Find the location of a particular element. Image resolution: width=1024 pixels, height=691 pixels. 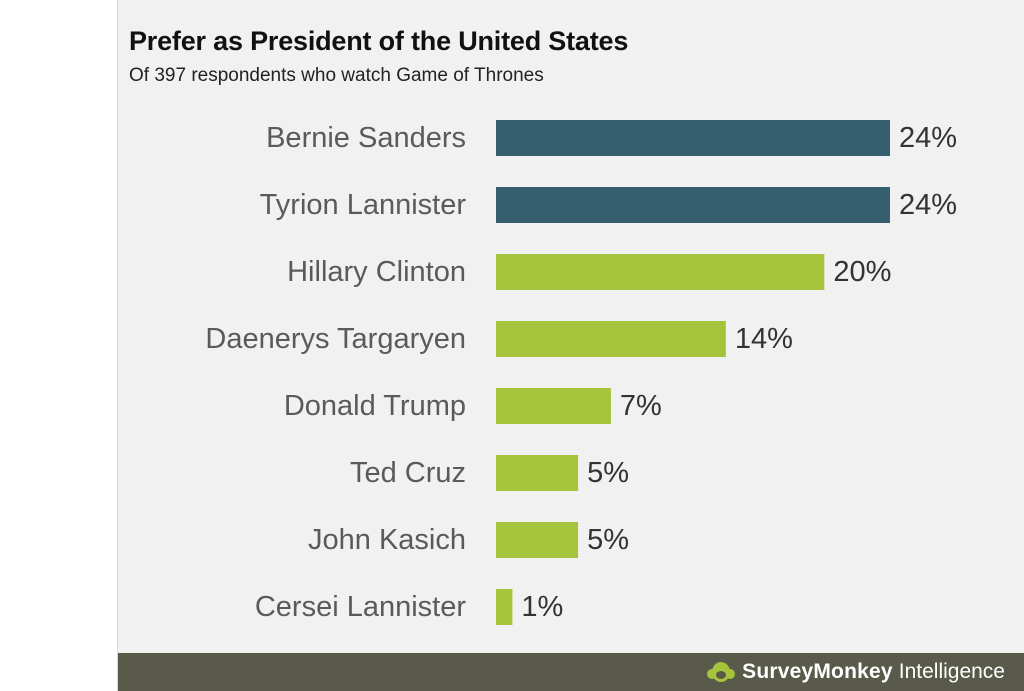

category-label: Daenerys Targaryen is located at coordinates (335, 339).